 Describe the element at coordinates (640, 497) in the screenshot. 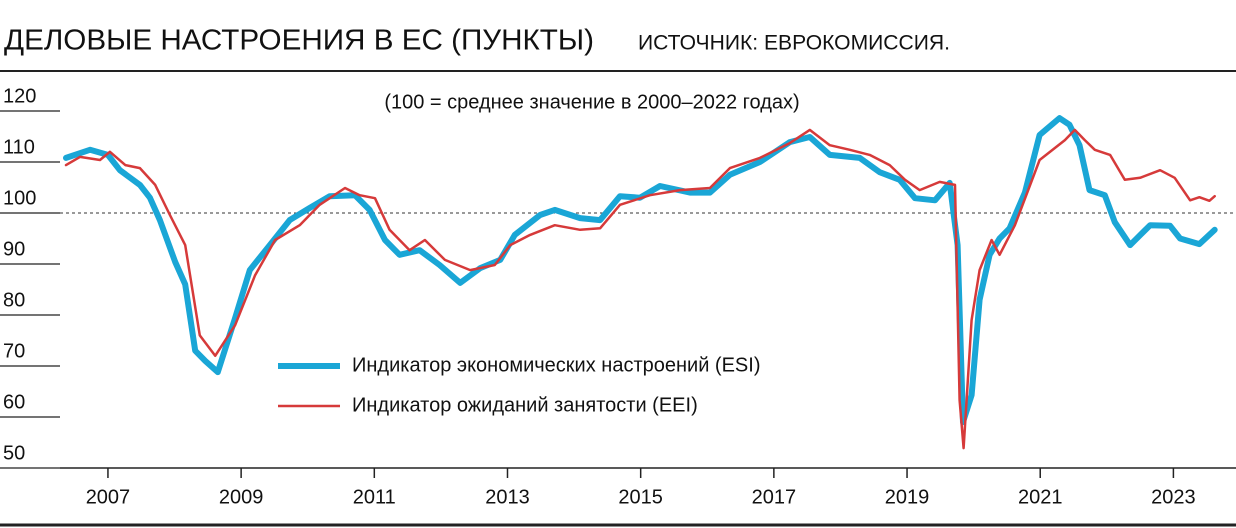

I see `x-tick-label: 2015` at that location.